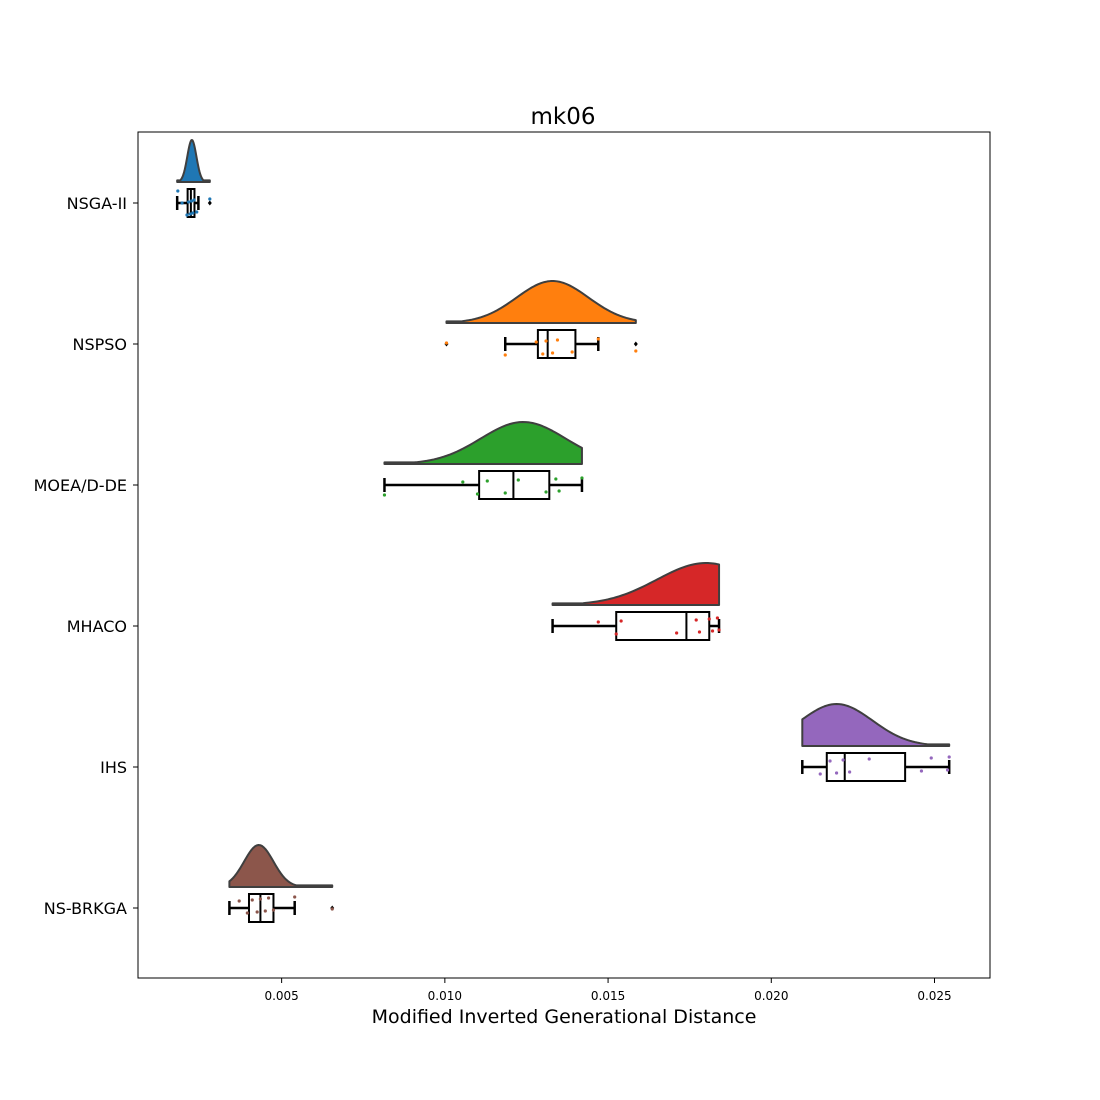  Describe the element at coordinates (635, 344) in the screenshot. I see `outlier-nspso` at that location.